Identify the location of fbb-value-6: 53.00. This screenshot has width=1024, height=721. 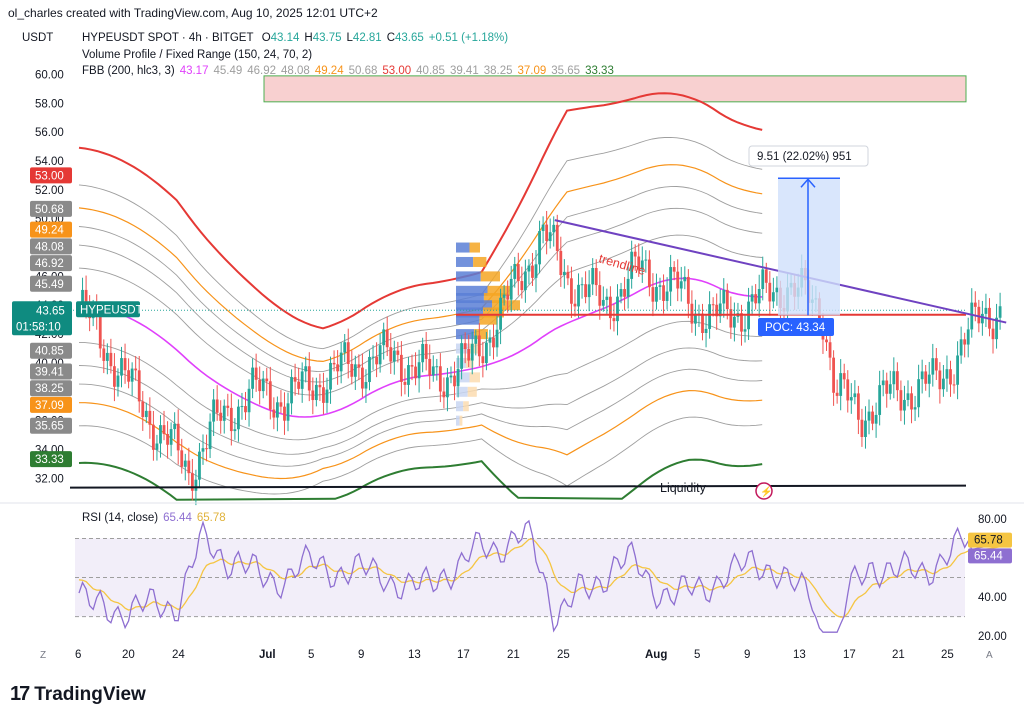
(397, 71).